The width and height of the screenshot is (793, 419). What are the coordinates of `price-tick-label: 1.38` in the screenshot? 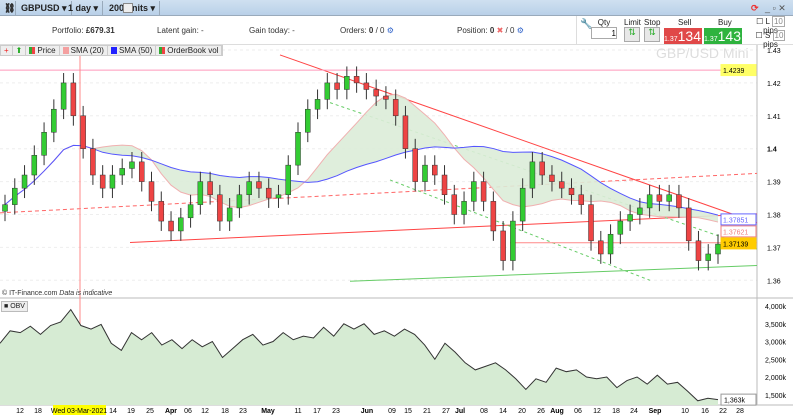 It's located at (774, 216).